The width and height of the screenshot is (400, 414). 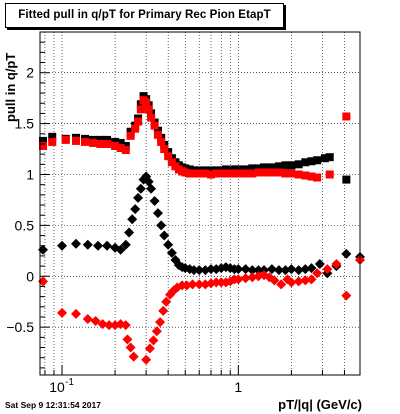 I want to click on y-tick-label: 2, so click(x=30, y=73).